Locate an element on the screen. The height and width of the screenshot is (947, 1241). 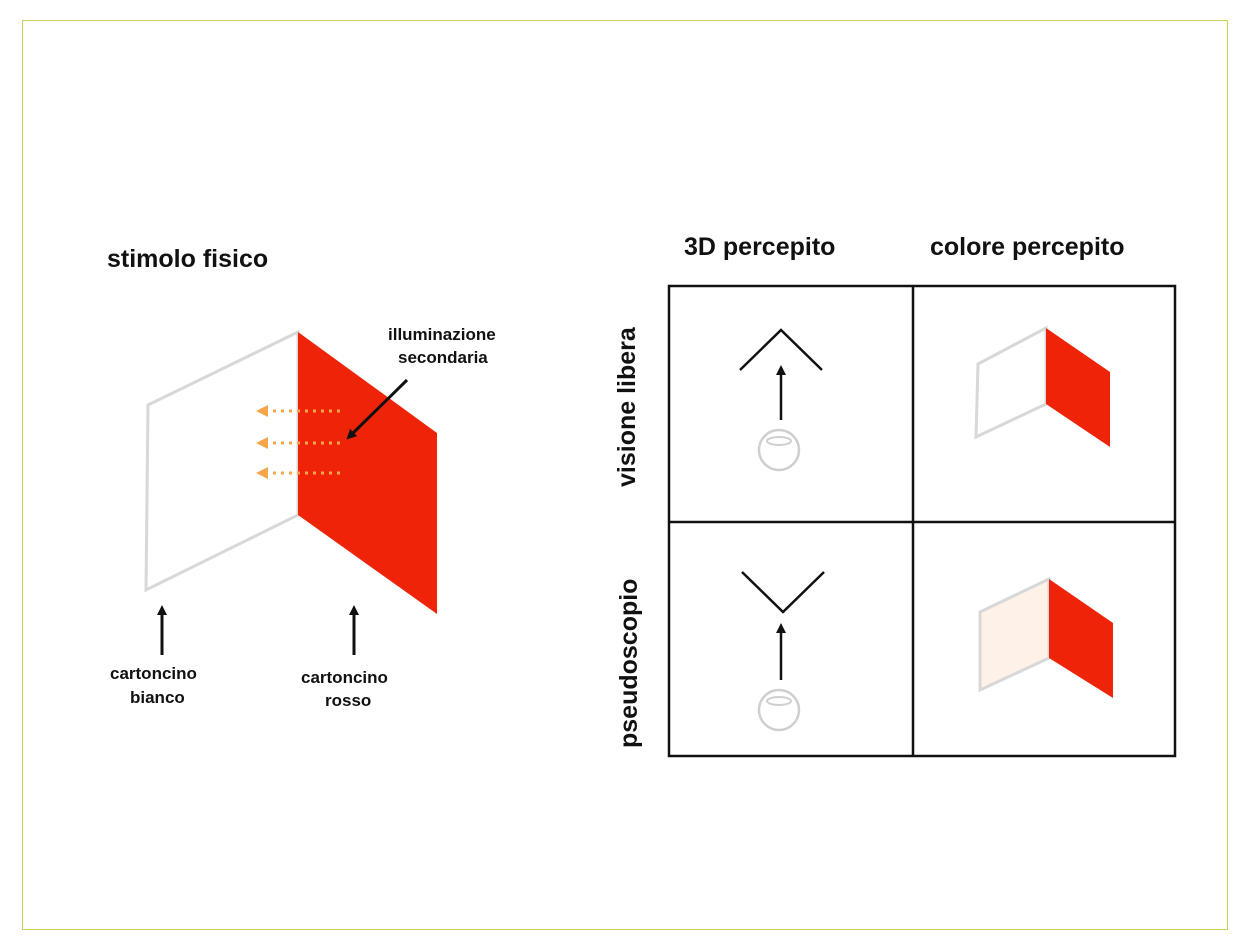
secondary-light-label-1: illuminazione is located at coordinates (442, 334).